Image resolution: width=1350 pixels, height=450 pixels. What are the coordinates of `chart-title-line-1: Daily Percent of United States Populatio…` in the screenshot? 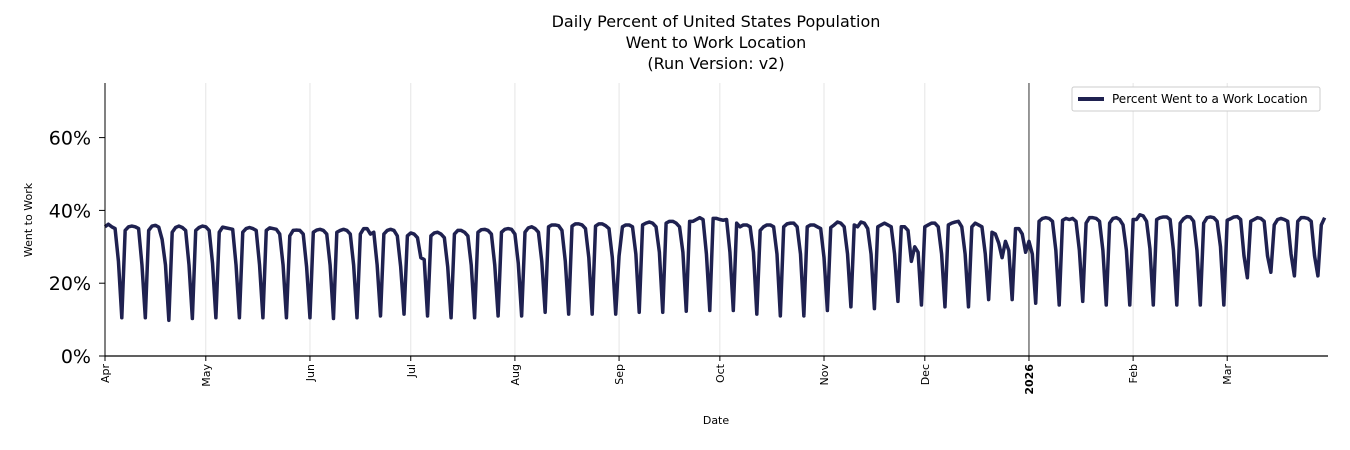 It's located at (716, 21).